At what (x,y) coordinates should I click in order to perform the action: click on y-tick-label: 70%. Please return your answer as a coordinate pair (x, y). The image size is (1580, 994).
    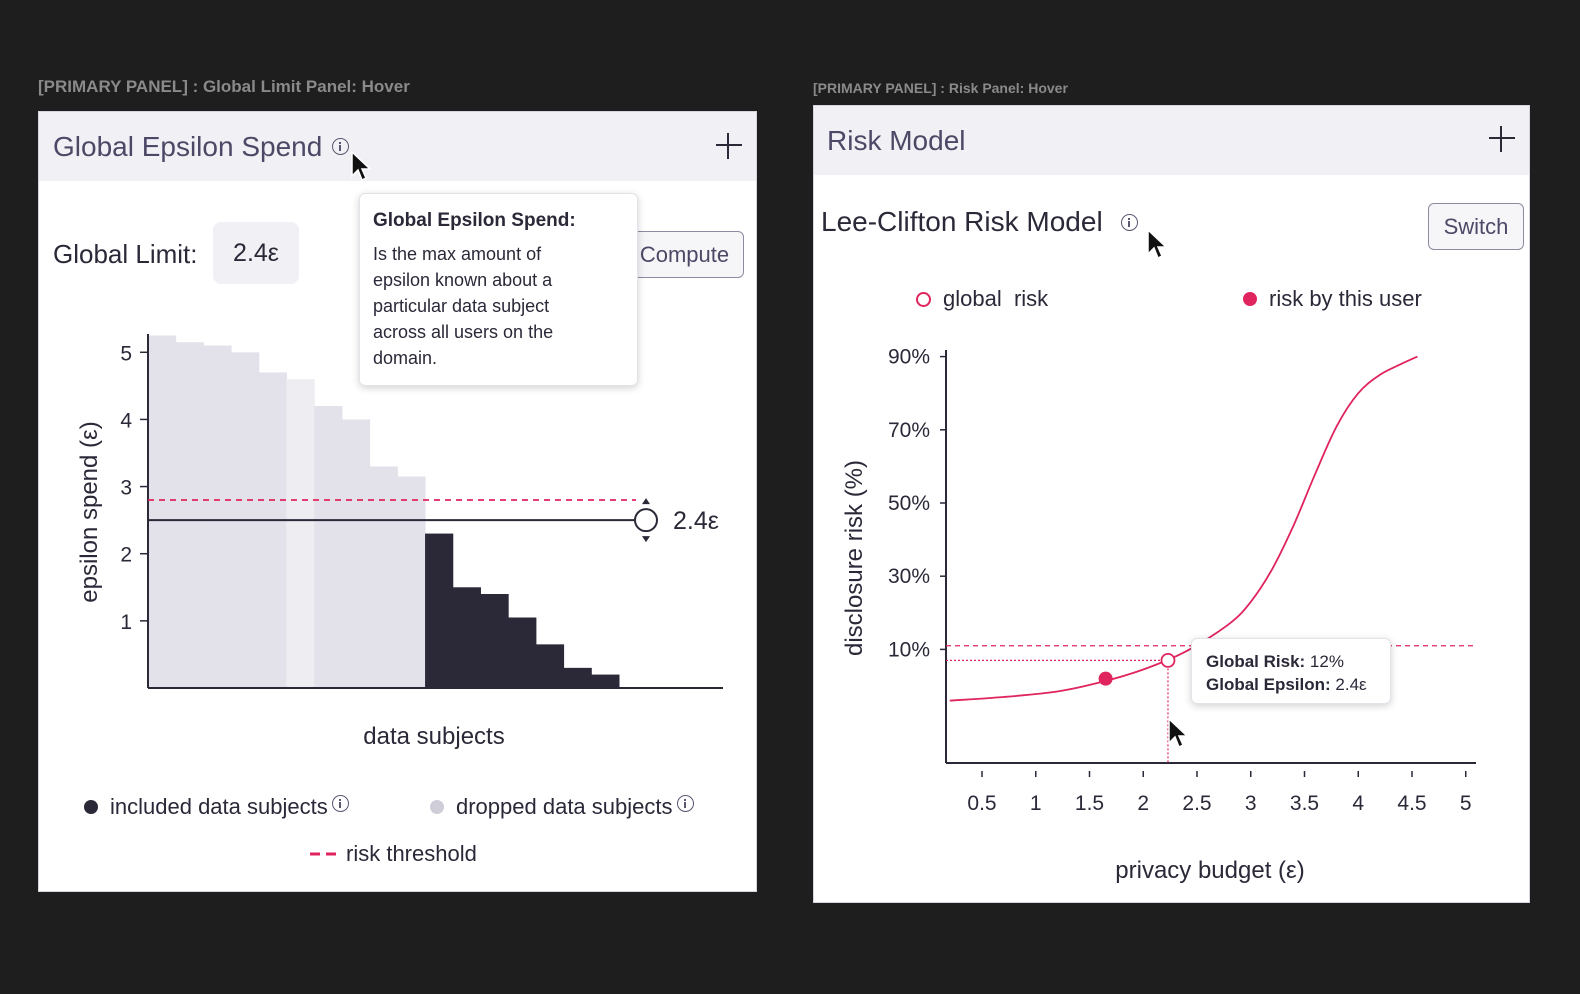
    Looking at the image, I should click on (909, 430).